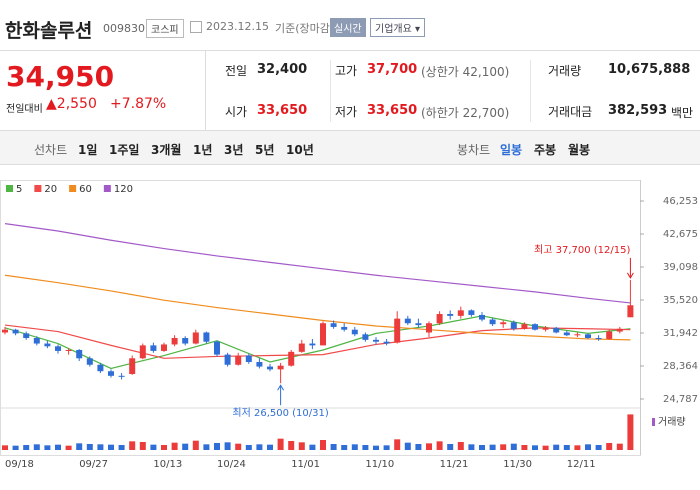  What do you see at coordinates (672, 422) in the screenshot?
I see `volume-label: 거래량` at bounding box center [672, 422].